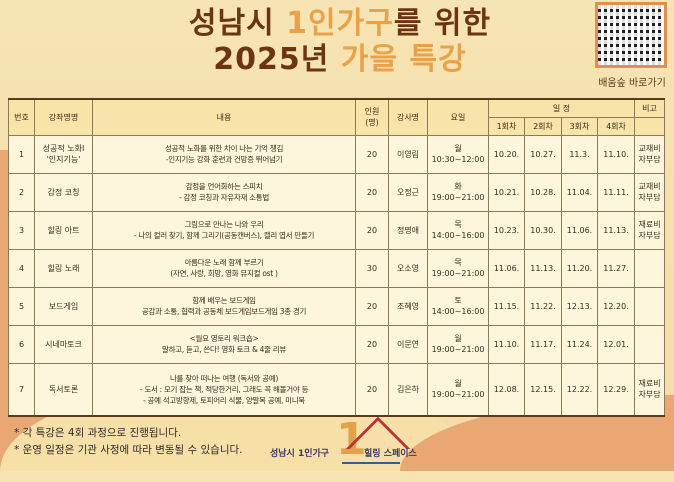 The height and width of the screenshot is (482, 674). Describe the element at coordinates (458, 117) in the screenshot. I see `header-day: 요일` at that location.